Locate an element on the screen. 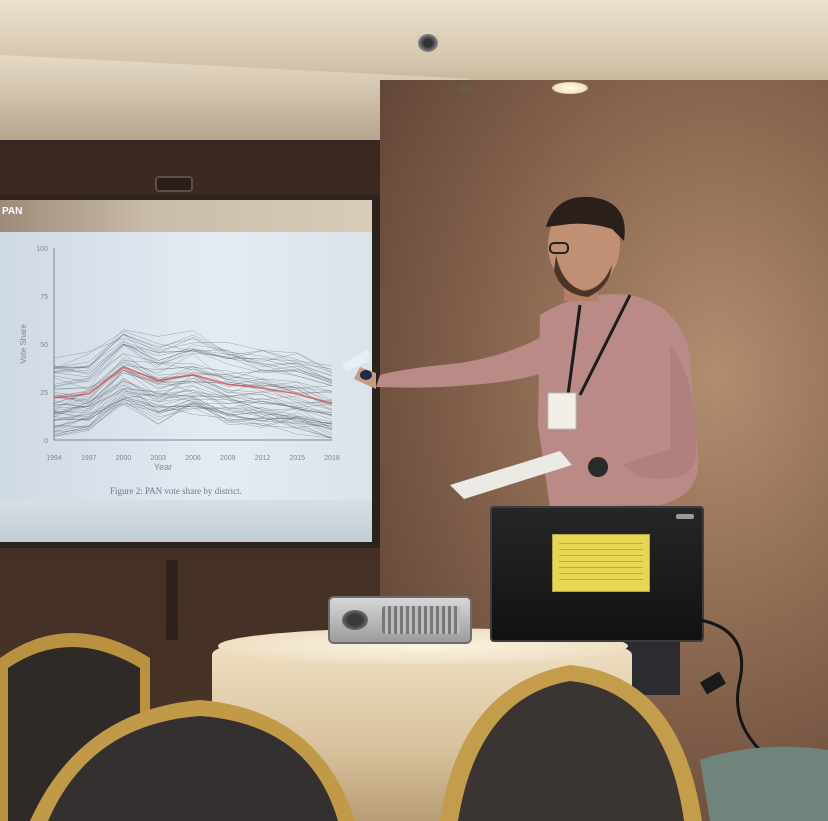  y-tick-label: 100 is located at coordinates (42, 249).